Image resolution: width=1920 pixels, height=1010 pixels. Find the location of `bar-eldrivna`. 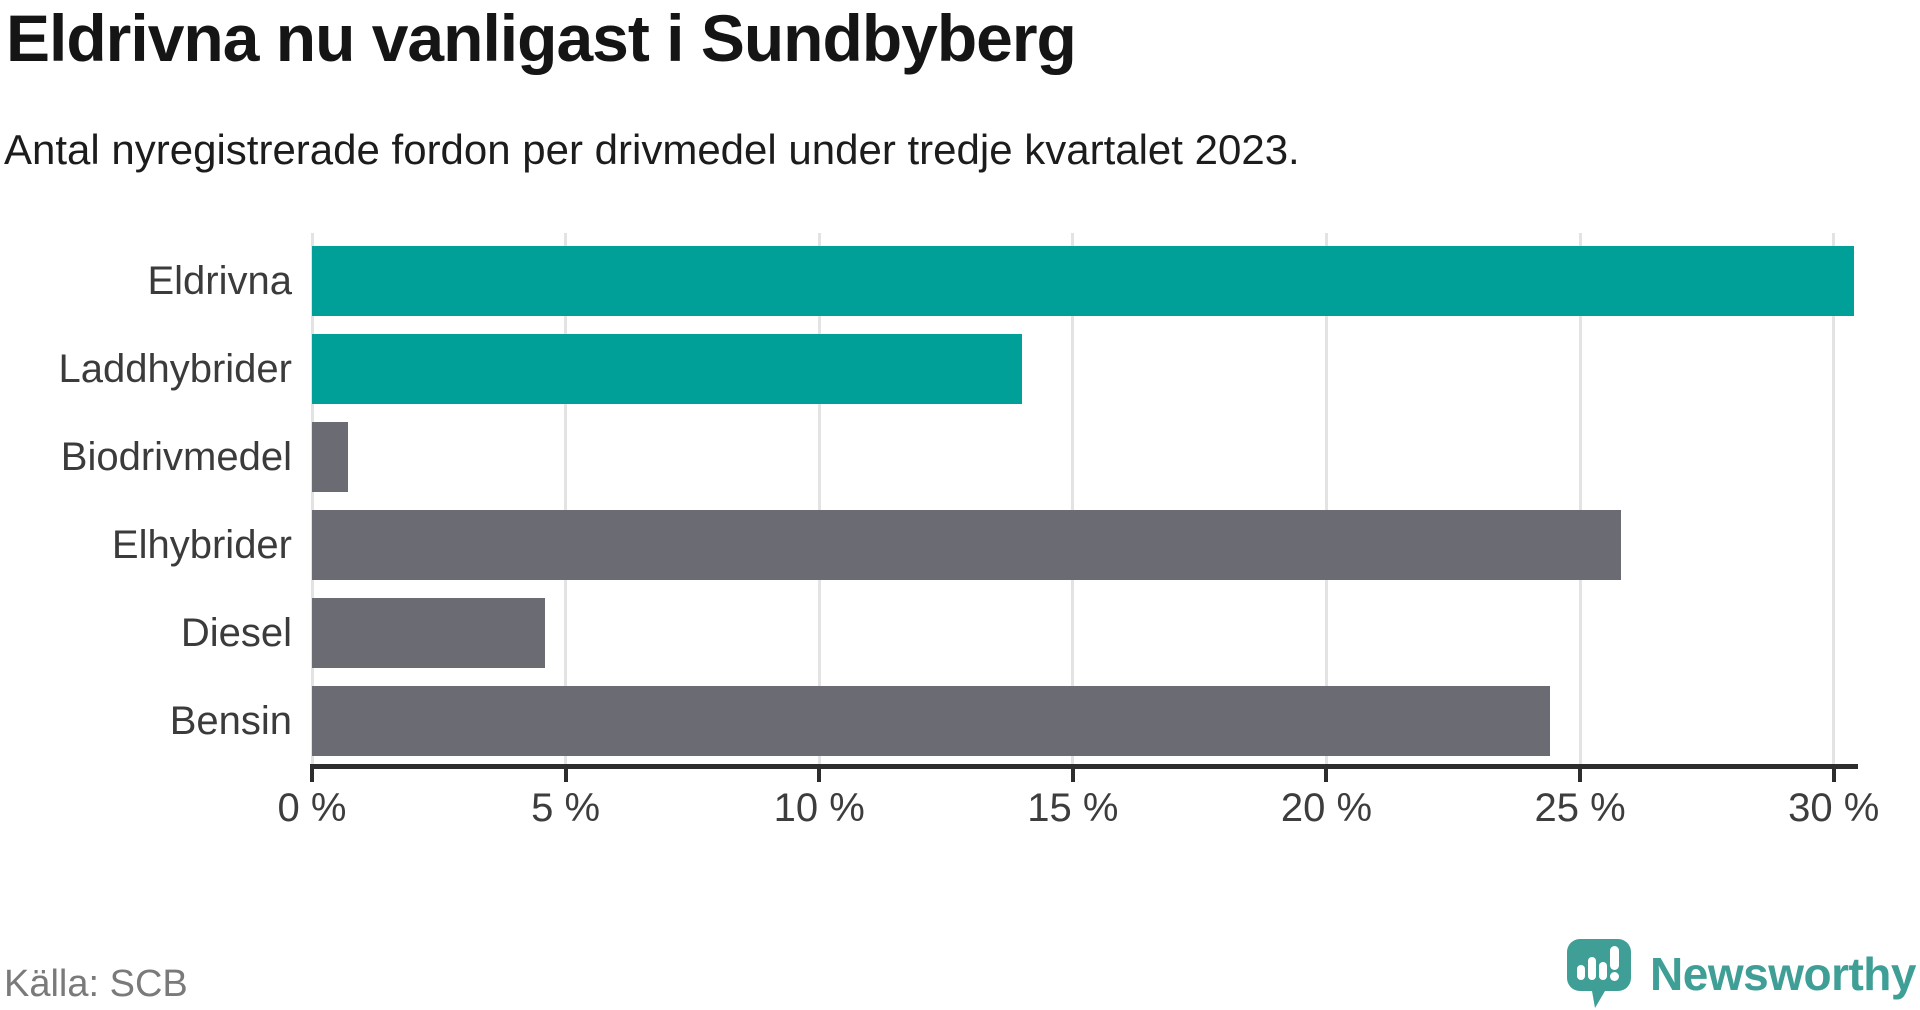

bar-eldrivna is located at coordinates (1083, 281).